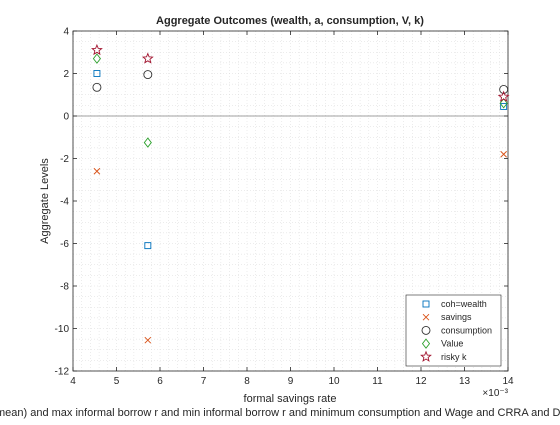  I want to click on x-tick-label: 9, so click(291, 381).